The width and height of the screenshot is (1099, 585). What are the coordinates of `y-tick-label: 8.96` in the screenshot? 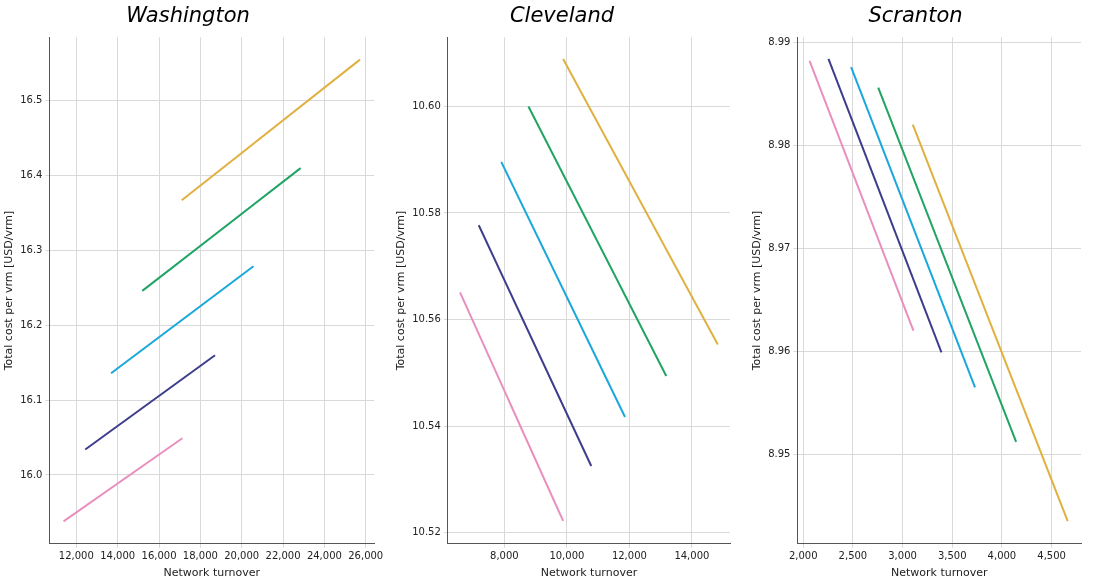 It's located at (779, 350).